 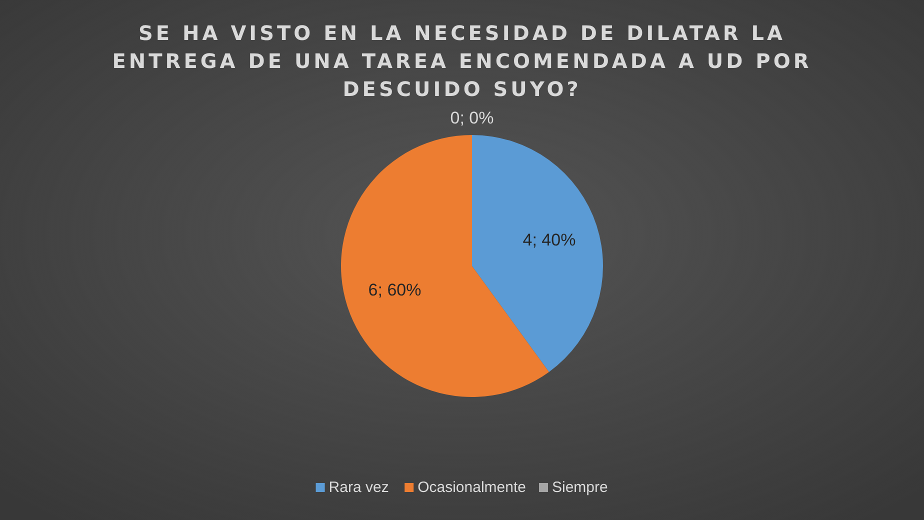 What do you see at coordinates (358, 487) in the screenshot?
I see `legend-label: Rara vez` at bounding box center [358, 487].